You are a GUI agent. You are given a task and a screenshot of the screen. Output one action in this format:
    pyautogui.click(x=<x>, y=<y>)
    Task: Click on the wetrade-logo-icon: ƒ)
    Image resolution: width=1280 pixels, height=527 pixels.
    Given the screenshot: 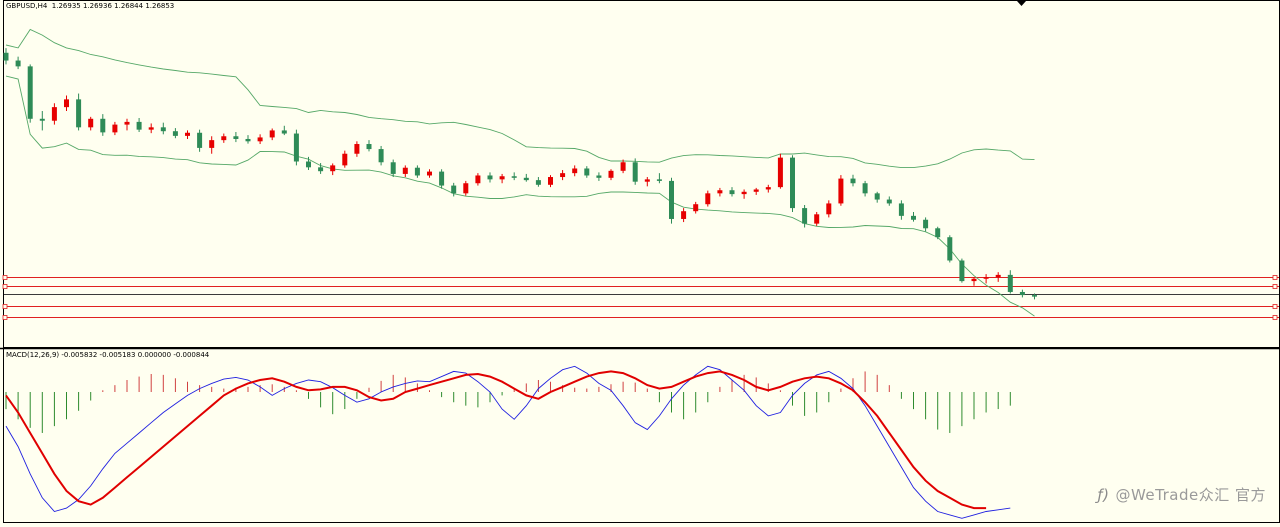 What is the action you would take?
    pyautogui.click(x=1103, y=495)
    